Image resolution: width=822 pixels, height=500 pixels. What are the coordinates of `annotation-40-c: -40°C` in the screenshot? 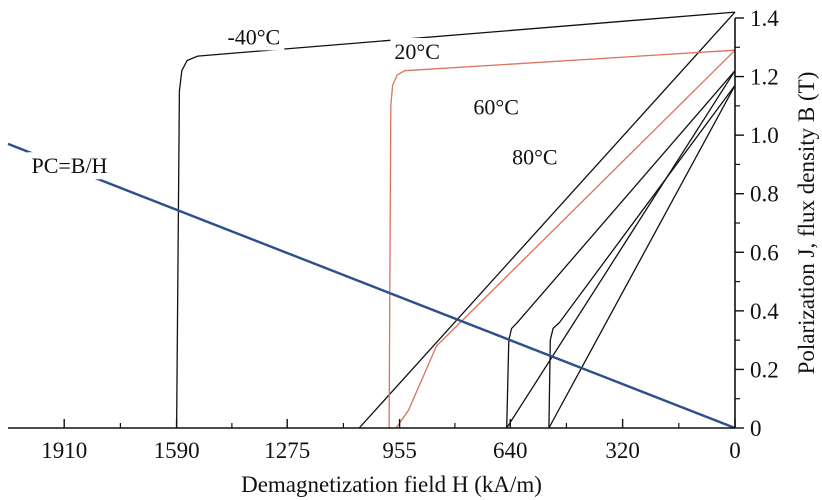 It's located at (253, 36).